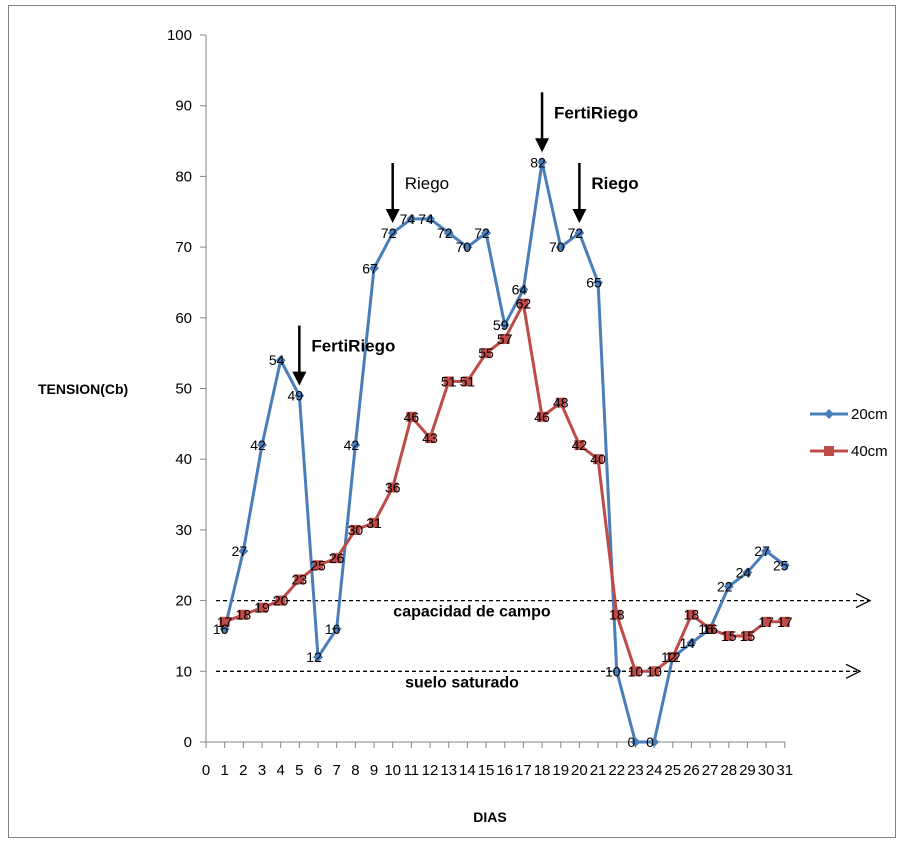 The width and height of the screenshot is (906, 845). Describe the element at coordinates (337, 770) in the screenshot. I see `x-tick-label: 7` at that location.